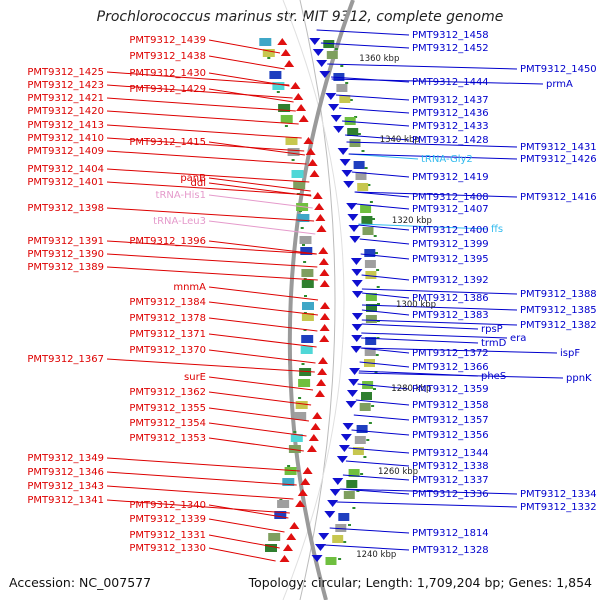 The image size is (600, 600). I want to click on gene-label: ppnK, so click(579, 378).